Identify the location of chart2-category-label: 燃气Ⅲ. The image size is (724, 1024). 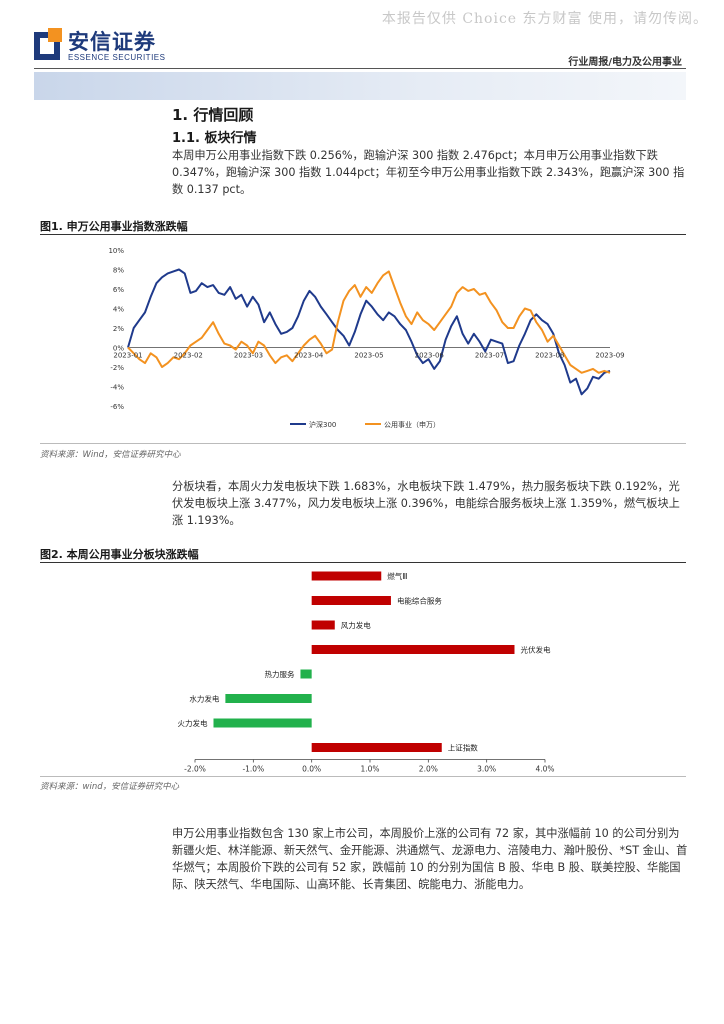
(397, 576).